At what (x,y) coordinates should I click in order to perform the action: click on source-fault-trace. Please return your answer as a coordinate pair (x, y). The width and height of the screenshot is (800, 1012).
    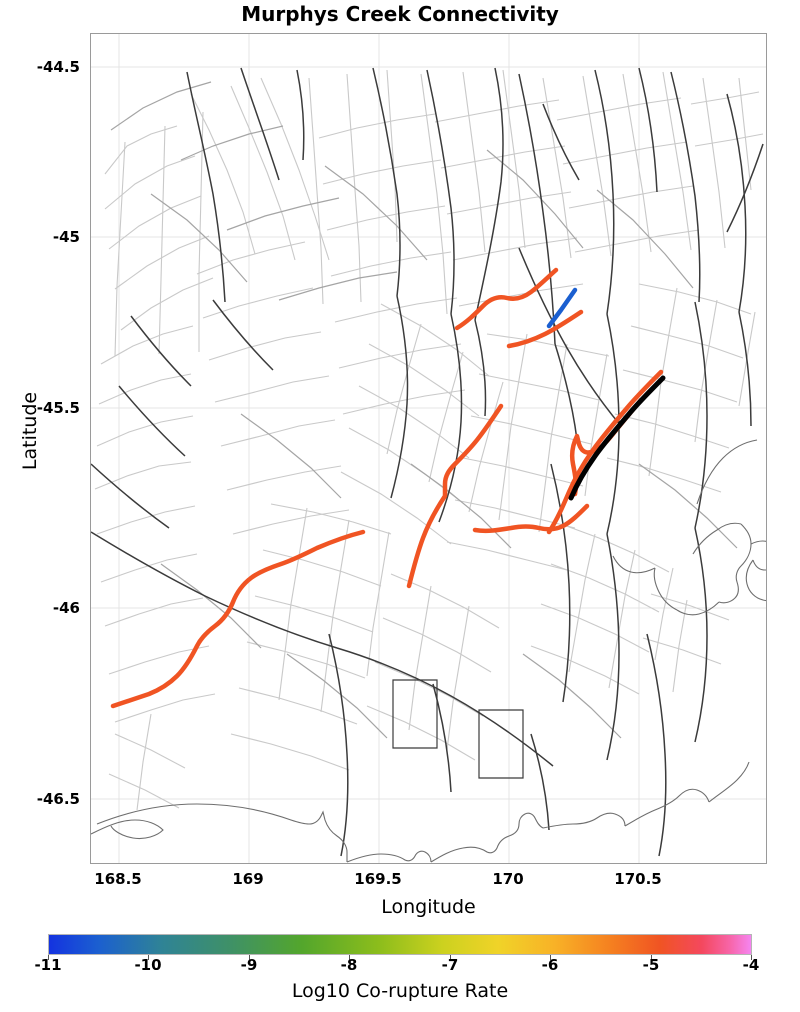
    Looking at the image, I should click on (617, 438).